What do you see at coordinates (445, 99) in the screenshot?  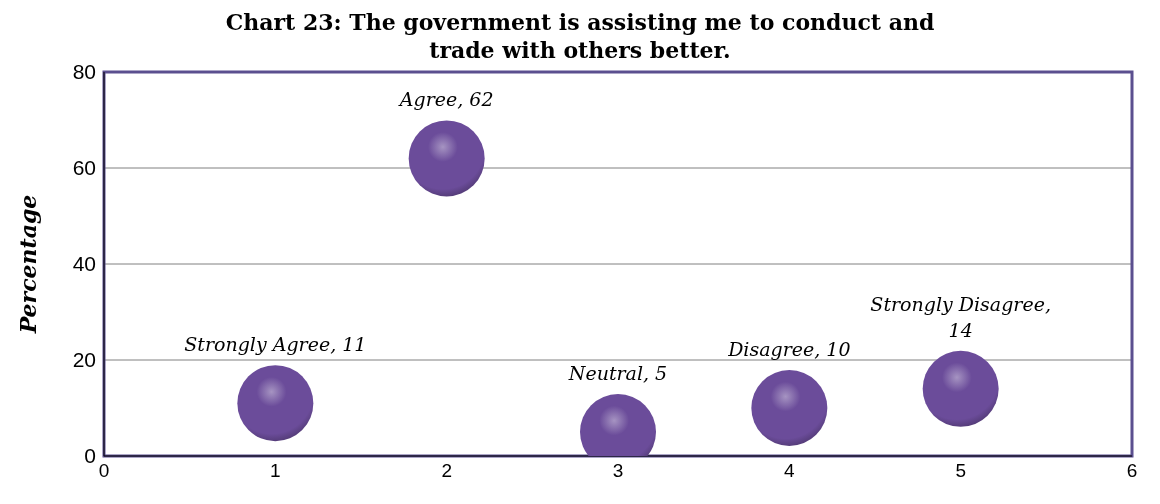 I see `data-label: Agree, 62` at bounding box center [445, 99].